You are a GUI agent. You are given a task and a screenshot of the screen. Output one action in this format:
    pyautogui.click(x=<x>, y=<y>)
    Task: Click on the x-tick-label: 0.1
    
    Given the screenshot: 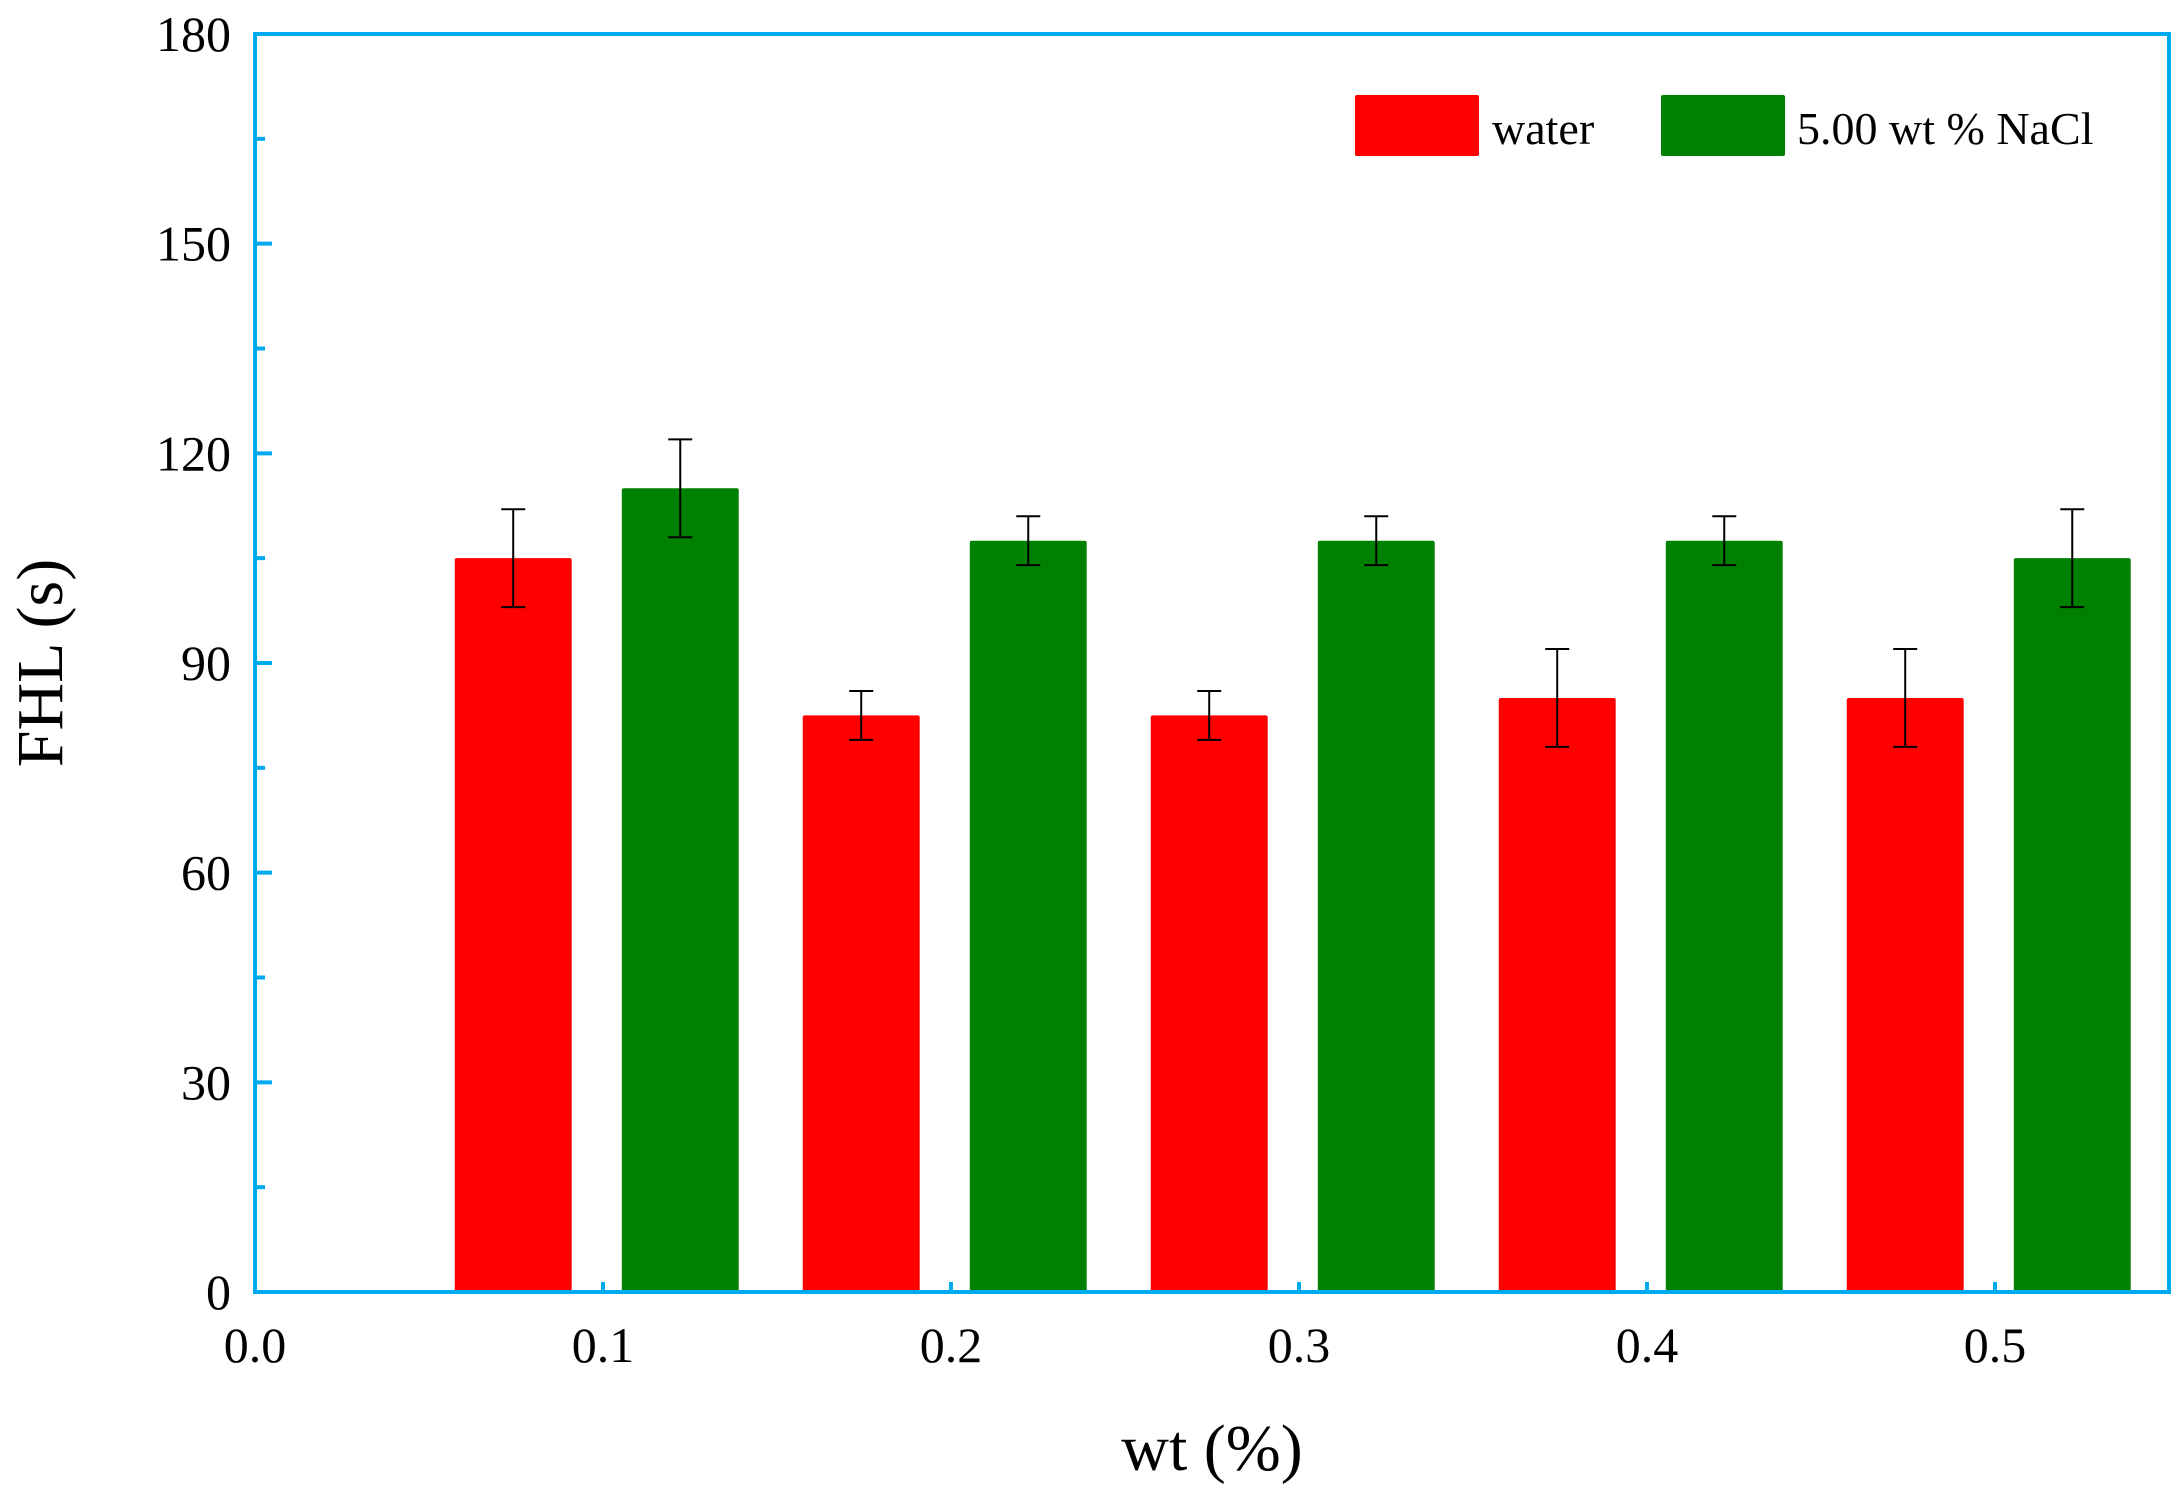 What is the action you would take?
    pyautogui.click(x=603, y=1345)
    